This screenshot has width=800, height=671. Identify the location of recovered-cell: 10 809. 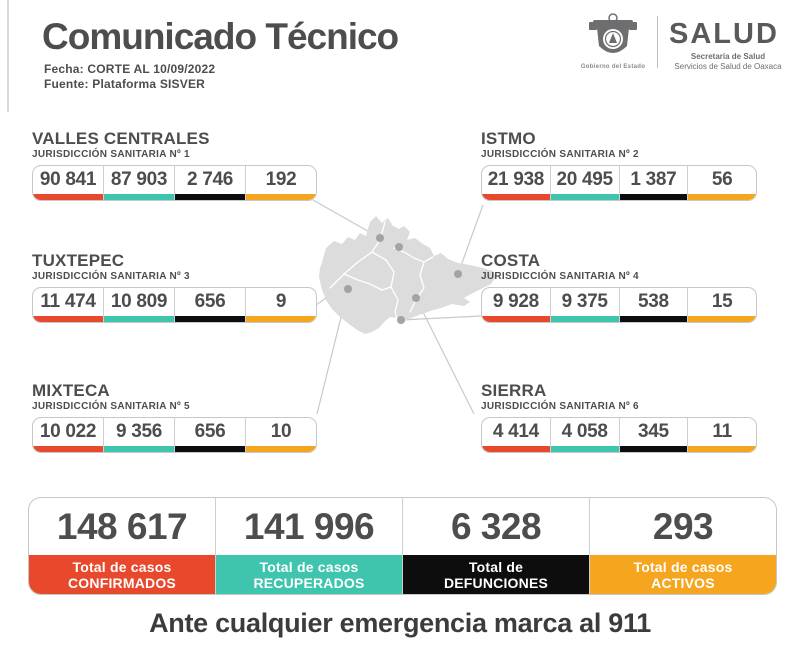
(139, 305).